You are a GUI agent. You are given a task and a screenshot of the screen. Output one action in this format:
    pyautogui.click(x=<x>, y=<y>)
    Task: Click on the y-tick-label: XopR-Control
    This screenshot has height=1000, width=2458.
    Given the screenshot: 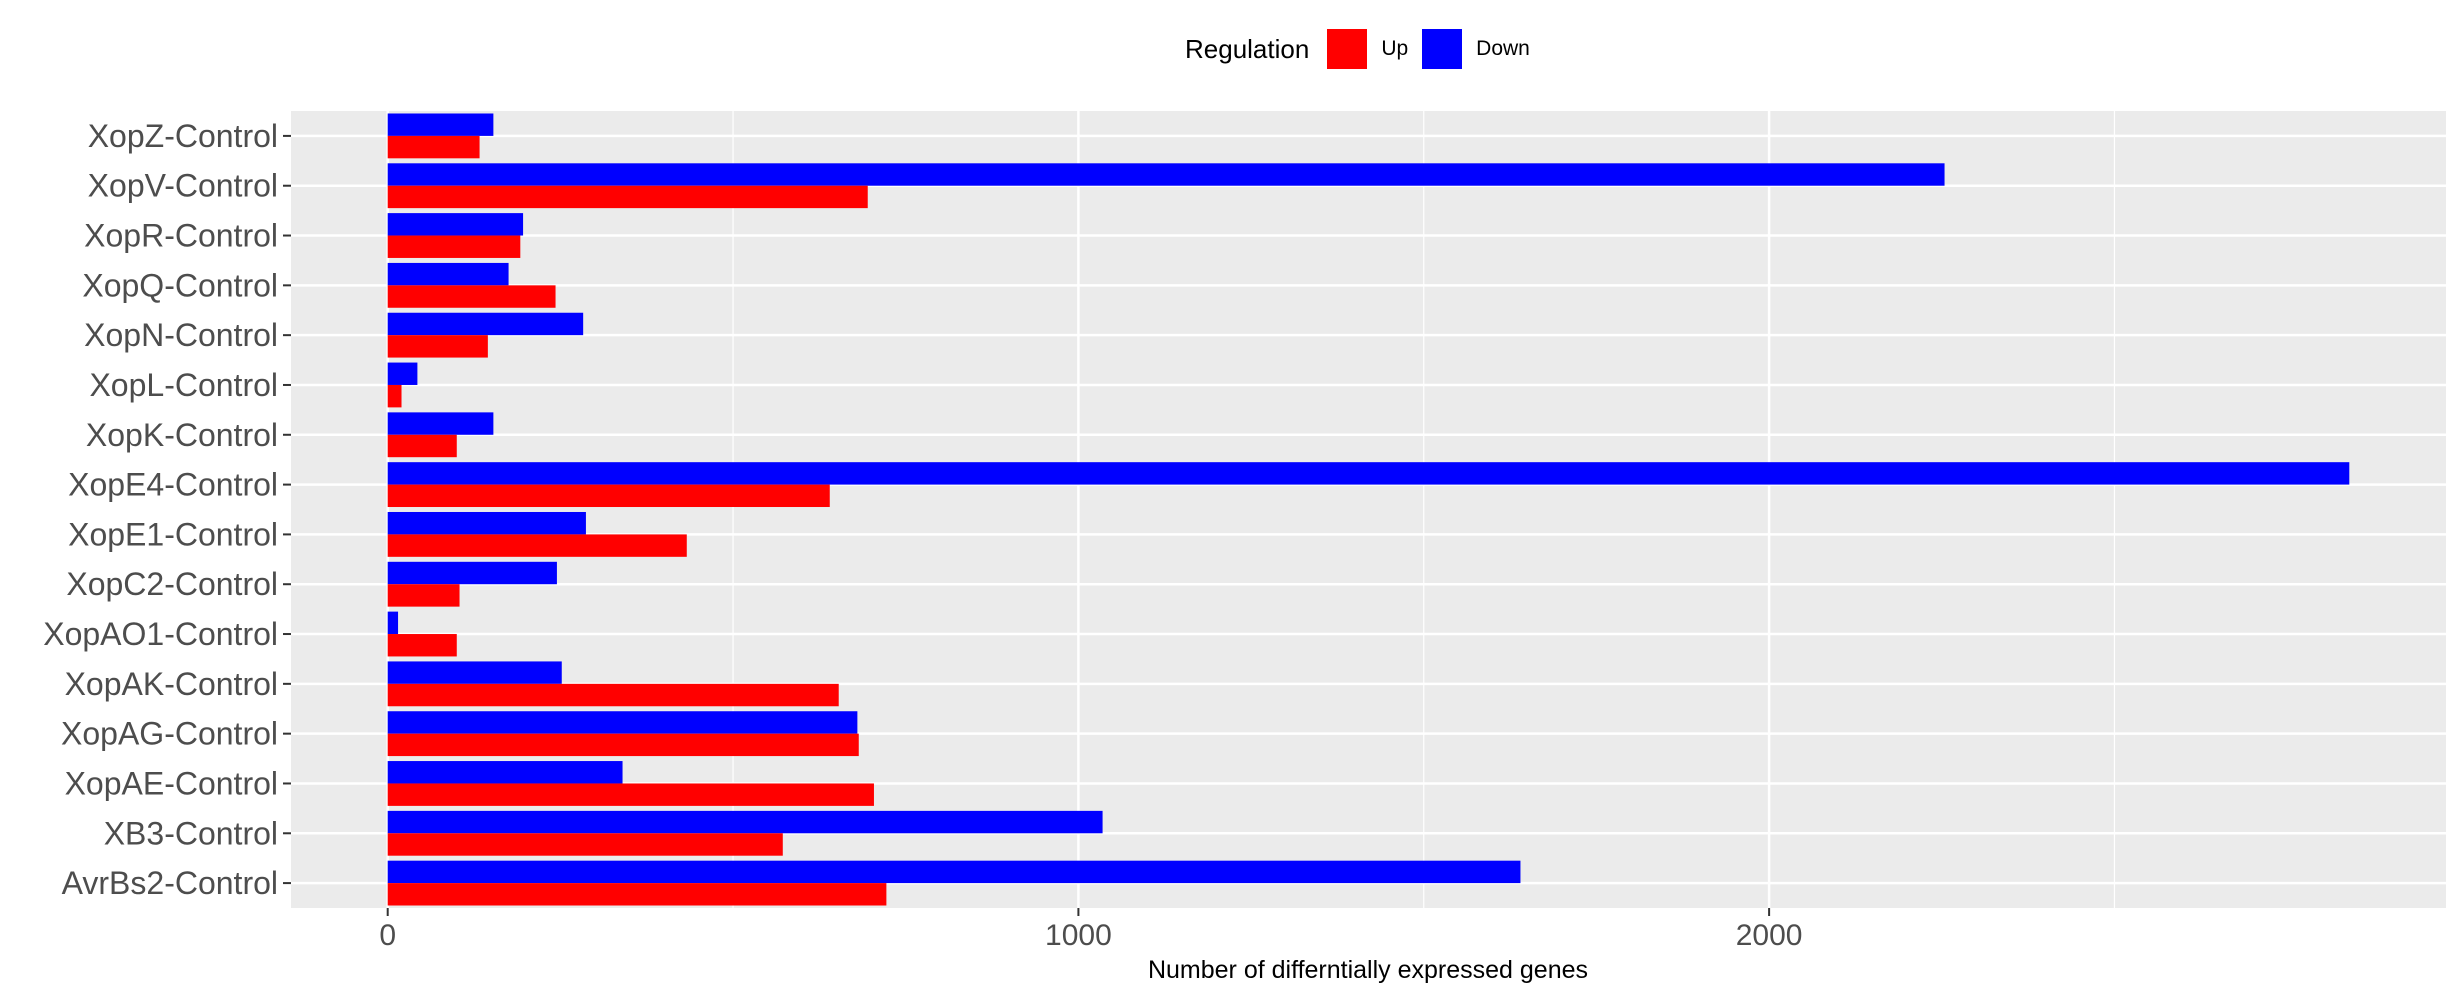 What is the action you would take?
    pyautogui.click(x=181, y=236)
    